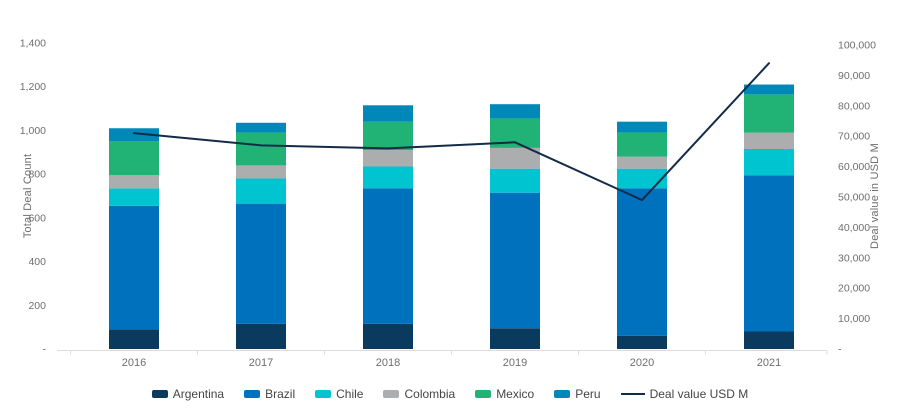 This screenshot has height=417, width=900. Describe the element at coordinates (261, 263) in the screenshot. I see `bar-brazil-2017` at that location.